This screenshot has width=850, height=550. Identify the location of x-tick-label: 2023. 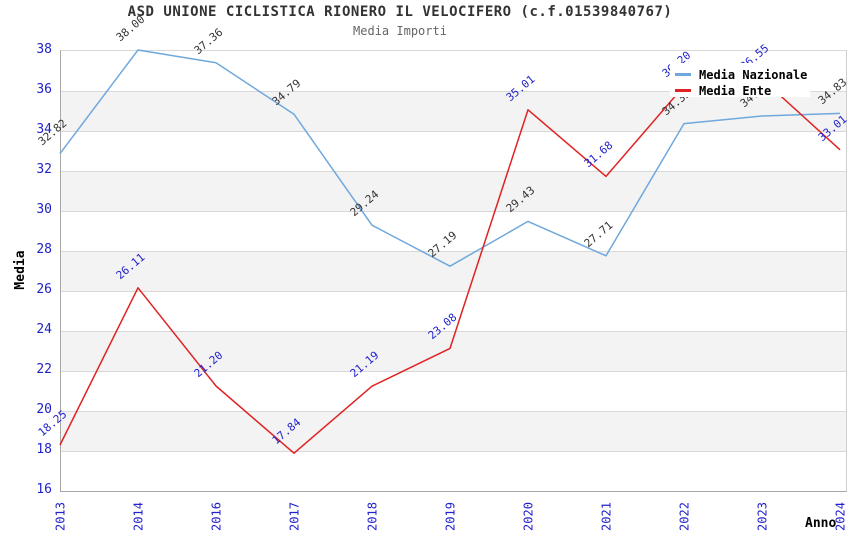
(762, 516).